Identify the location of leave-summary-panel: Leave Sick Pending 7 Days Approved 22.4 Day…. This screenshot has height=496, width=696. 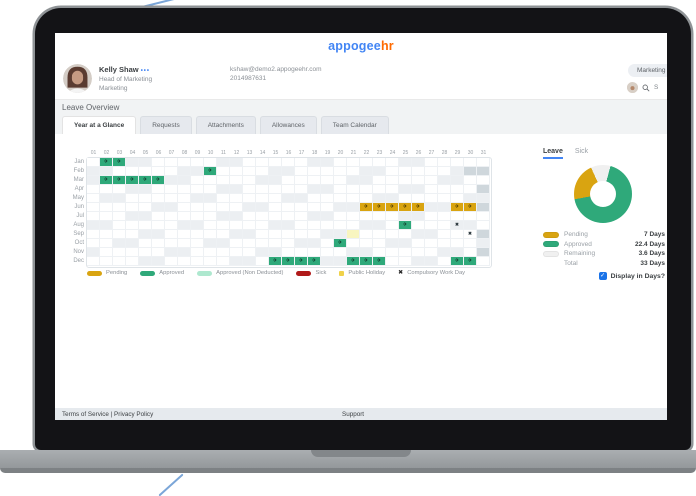
(604, 223).